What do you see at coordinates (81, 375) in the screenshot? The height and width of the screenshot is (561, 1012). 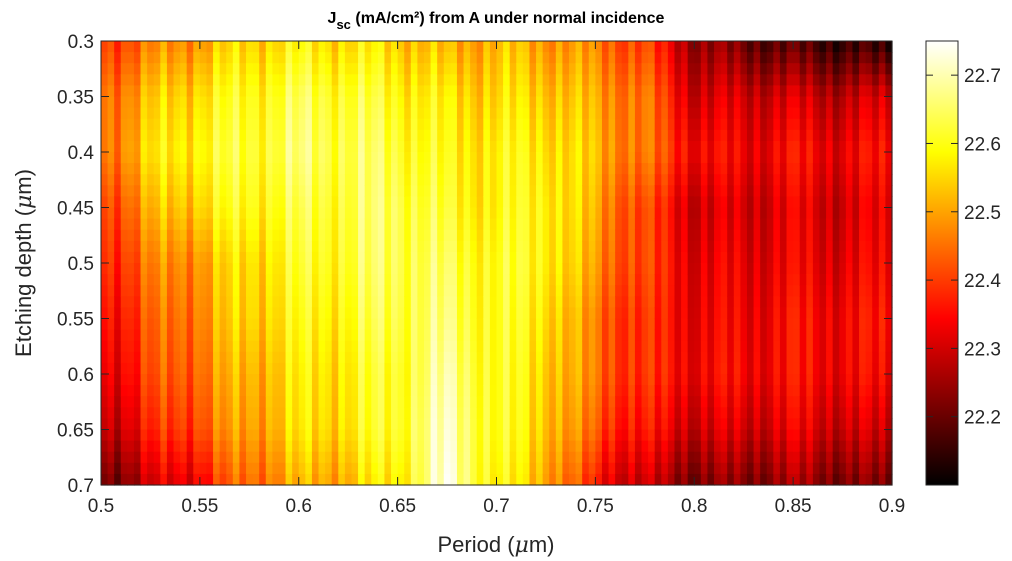 I see `y-tick-label: 0.6` at bounding box center [81, 375].